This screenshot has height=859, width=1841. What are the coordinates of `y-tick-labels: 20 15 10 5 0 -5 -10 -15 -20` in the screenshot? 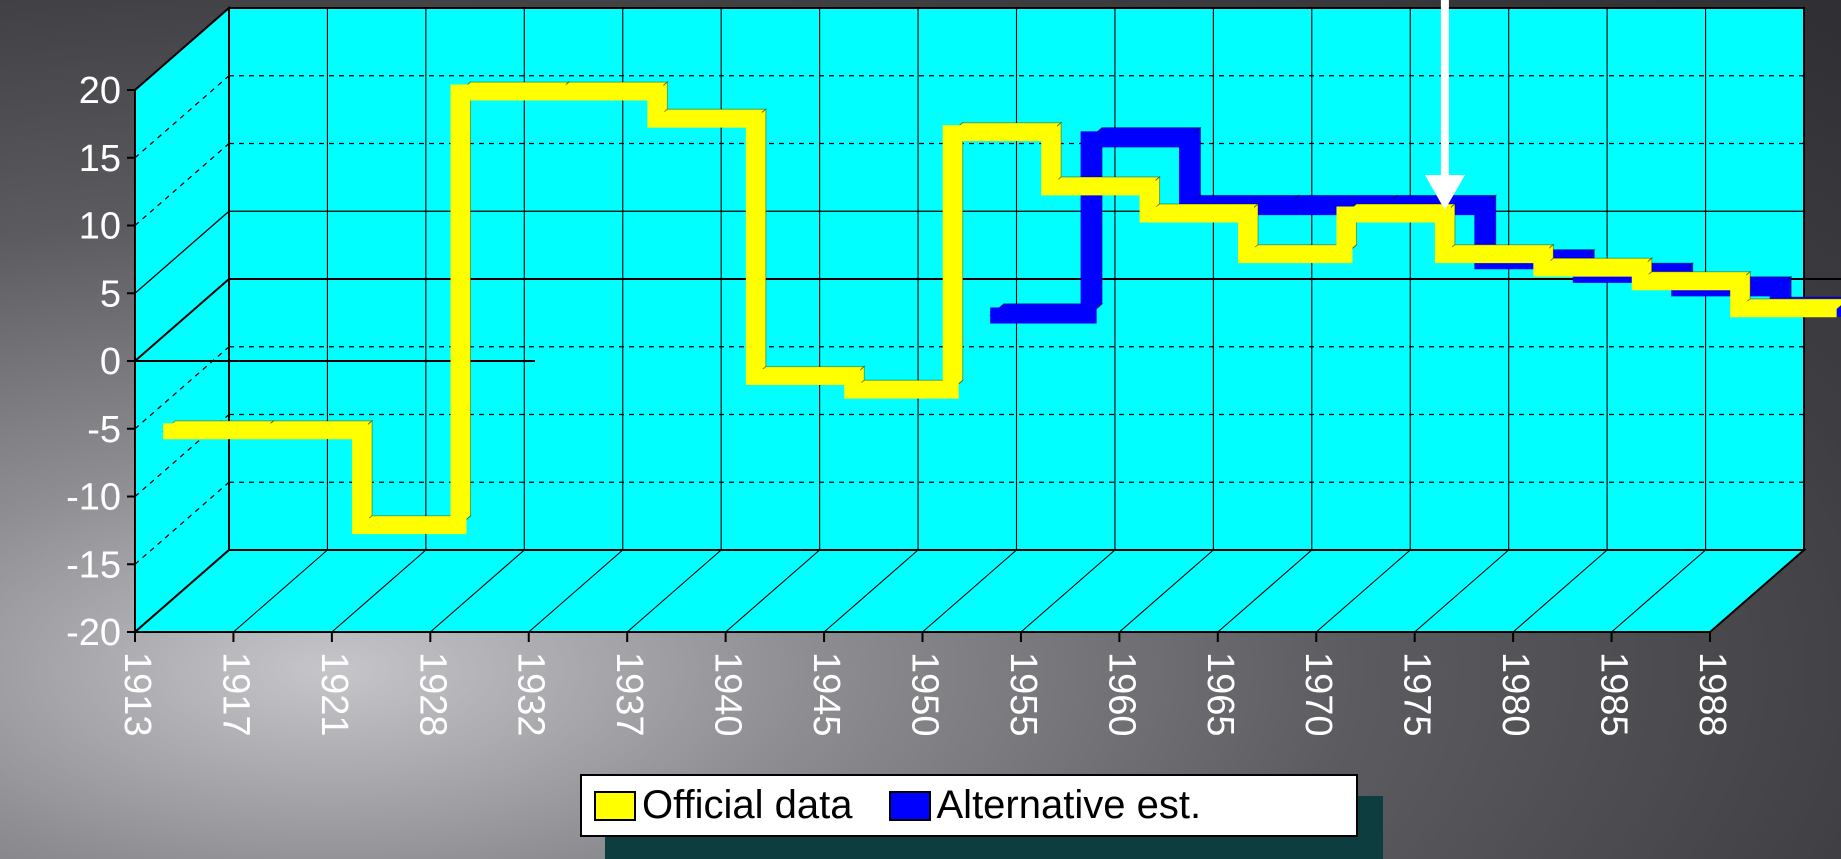 It's located at (93, 362).